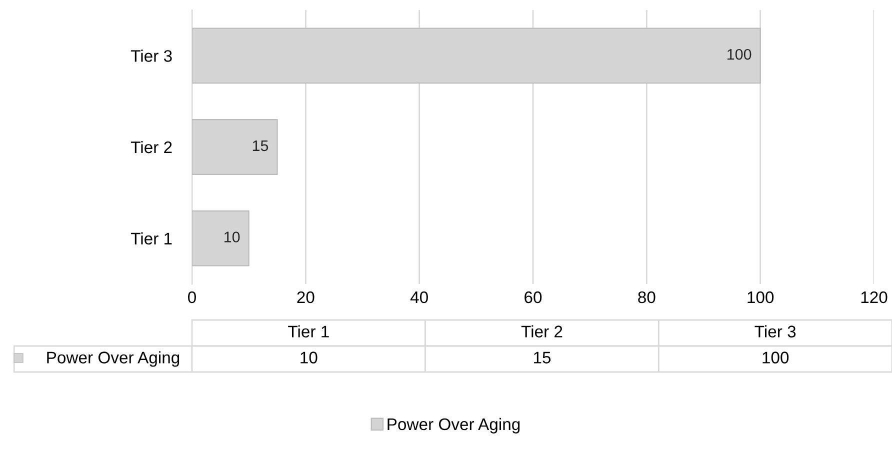 Image resolution: width=892 pixels, height=453 pixels. Describe the element at coordinates (151, 56) in the screenshot. I see `y-tick-label: Tier 3` at that location.